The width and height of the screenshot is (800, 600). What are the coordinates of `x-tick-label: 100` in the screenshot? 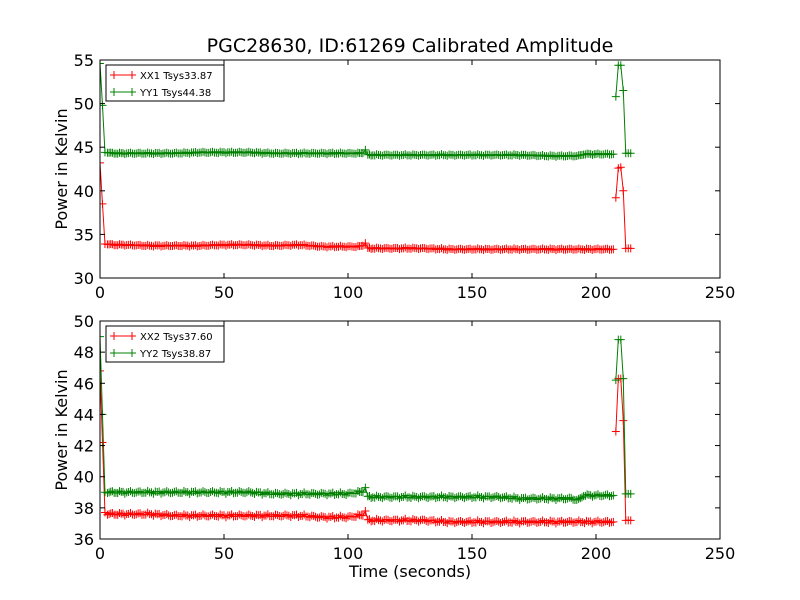 It's located at (348, 553).